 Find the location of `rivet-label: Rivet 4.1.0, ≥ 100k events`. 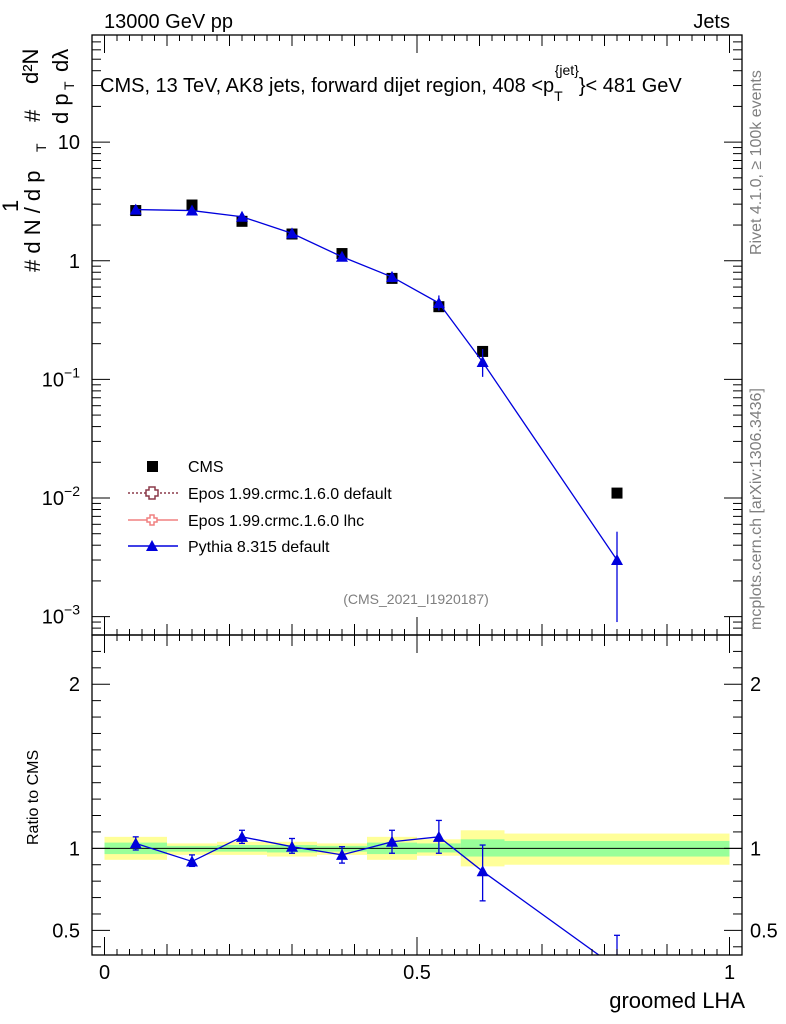

rivet-label: Rivet 4.1.0, ≥ 100k events is located at coordinates (756, 162).